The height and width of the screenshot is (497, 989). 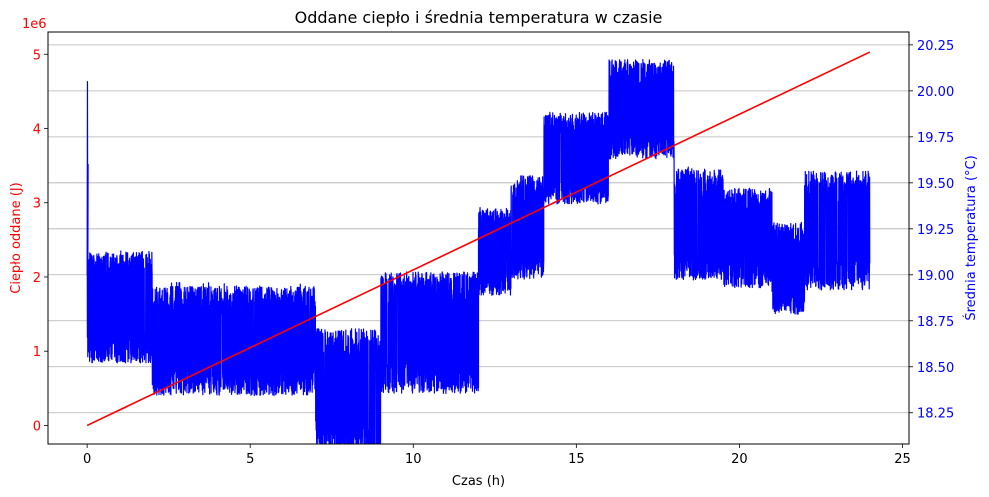 What do you see at coordinates (37, 278) in the screenshot?
I see `y-left-tick-label: 2` at bounding box center [37, 278].